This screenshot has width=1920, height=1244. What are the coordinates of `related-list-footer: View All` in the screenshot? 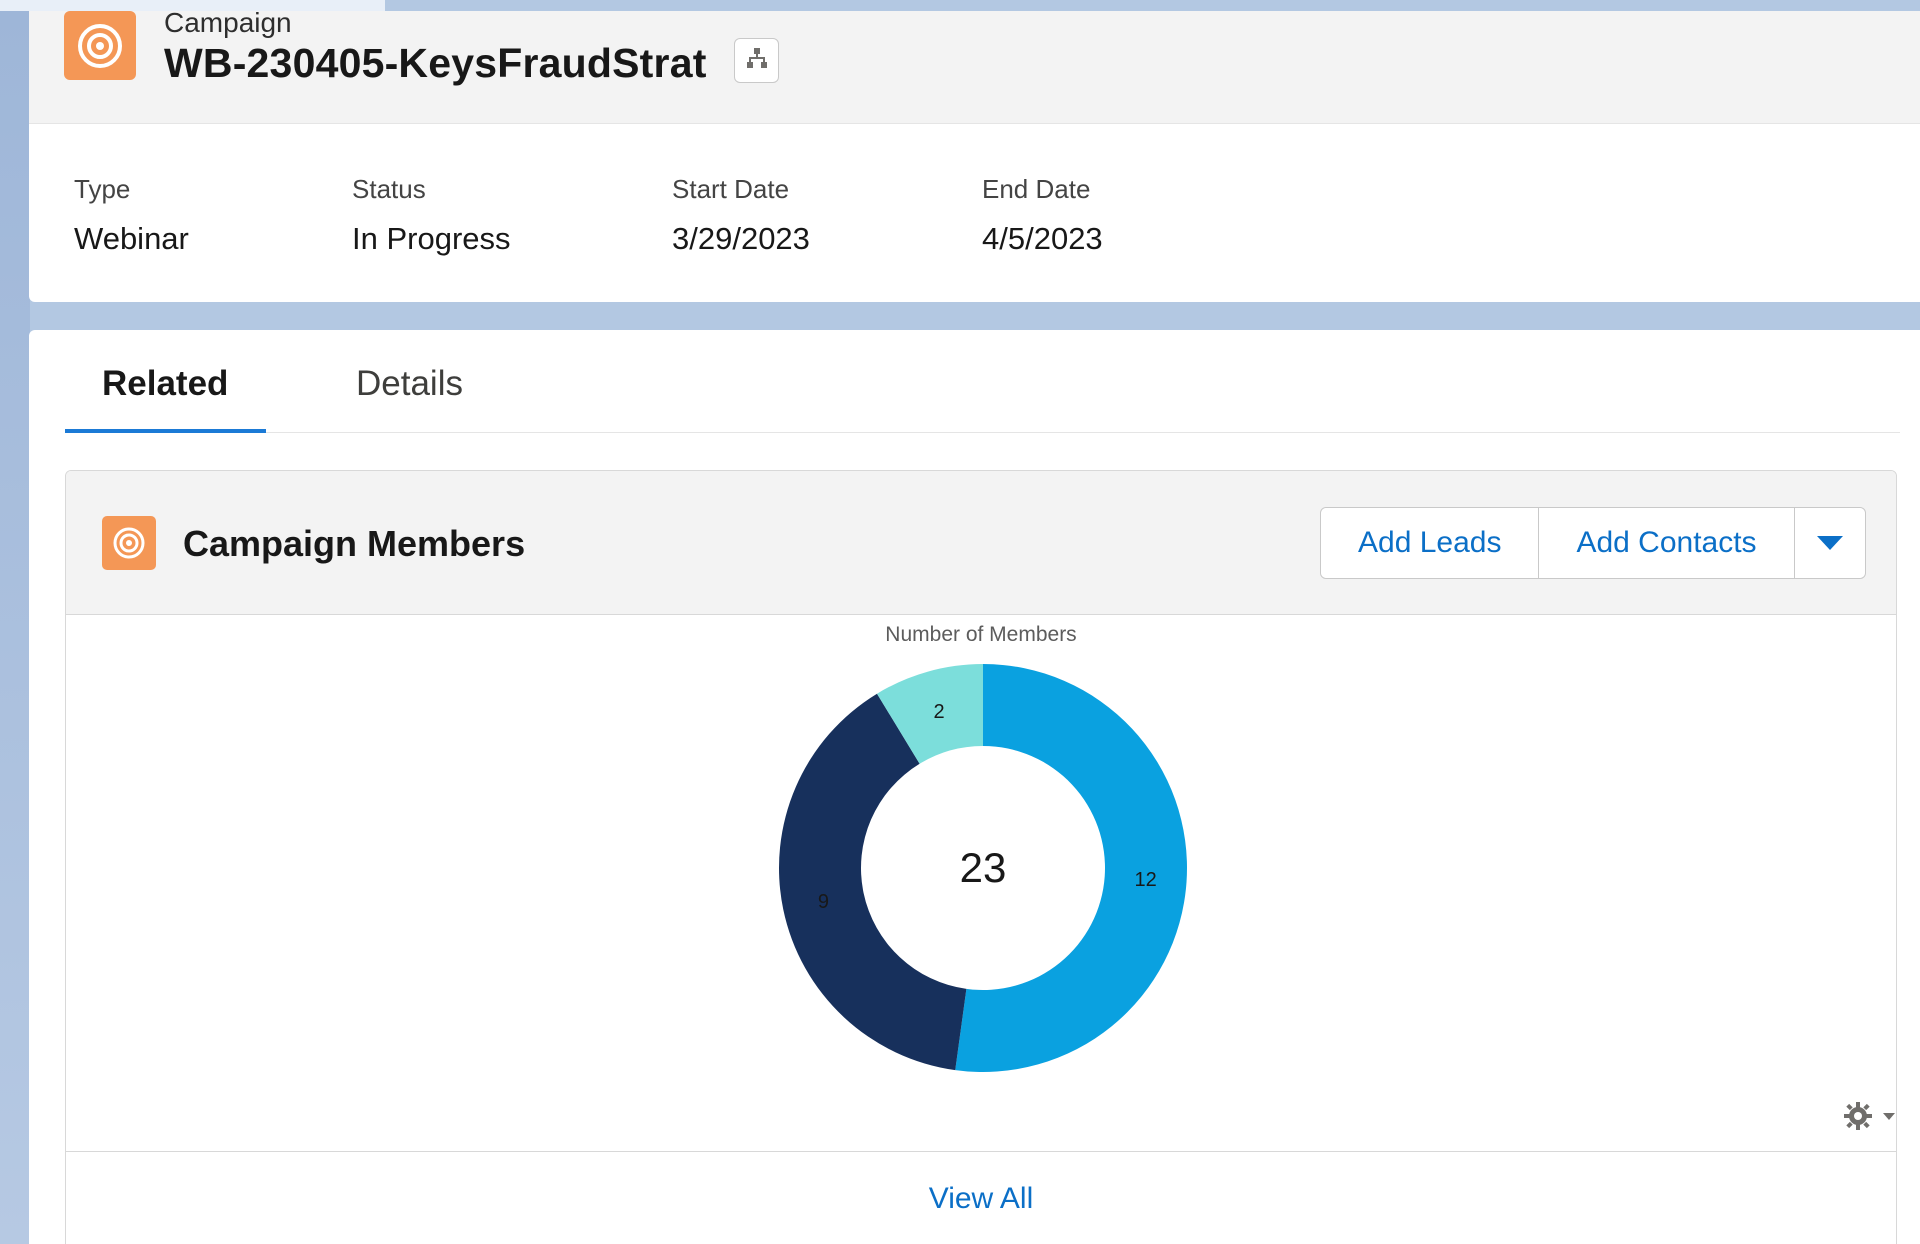 It's located at (981, 1197).